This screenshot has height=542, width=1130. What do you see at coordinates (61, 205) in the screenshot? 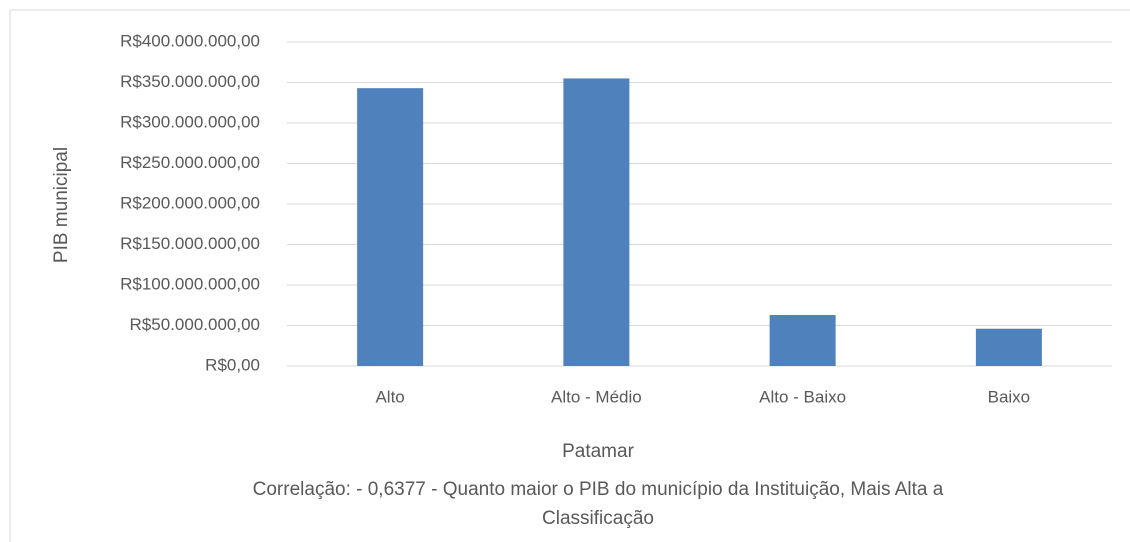
I see `y-axis-label: PIB municipal` at bounding box center [61, 205].